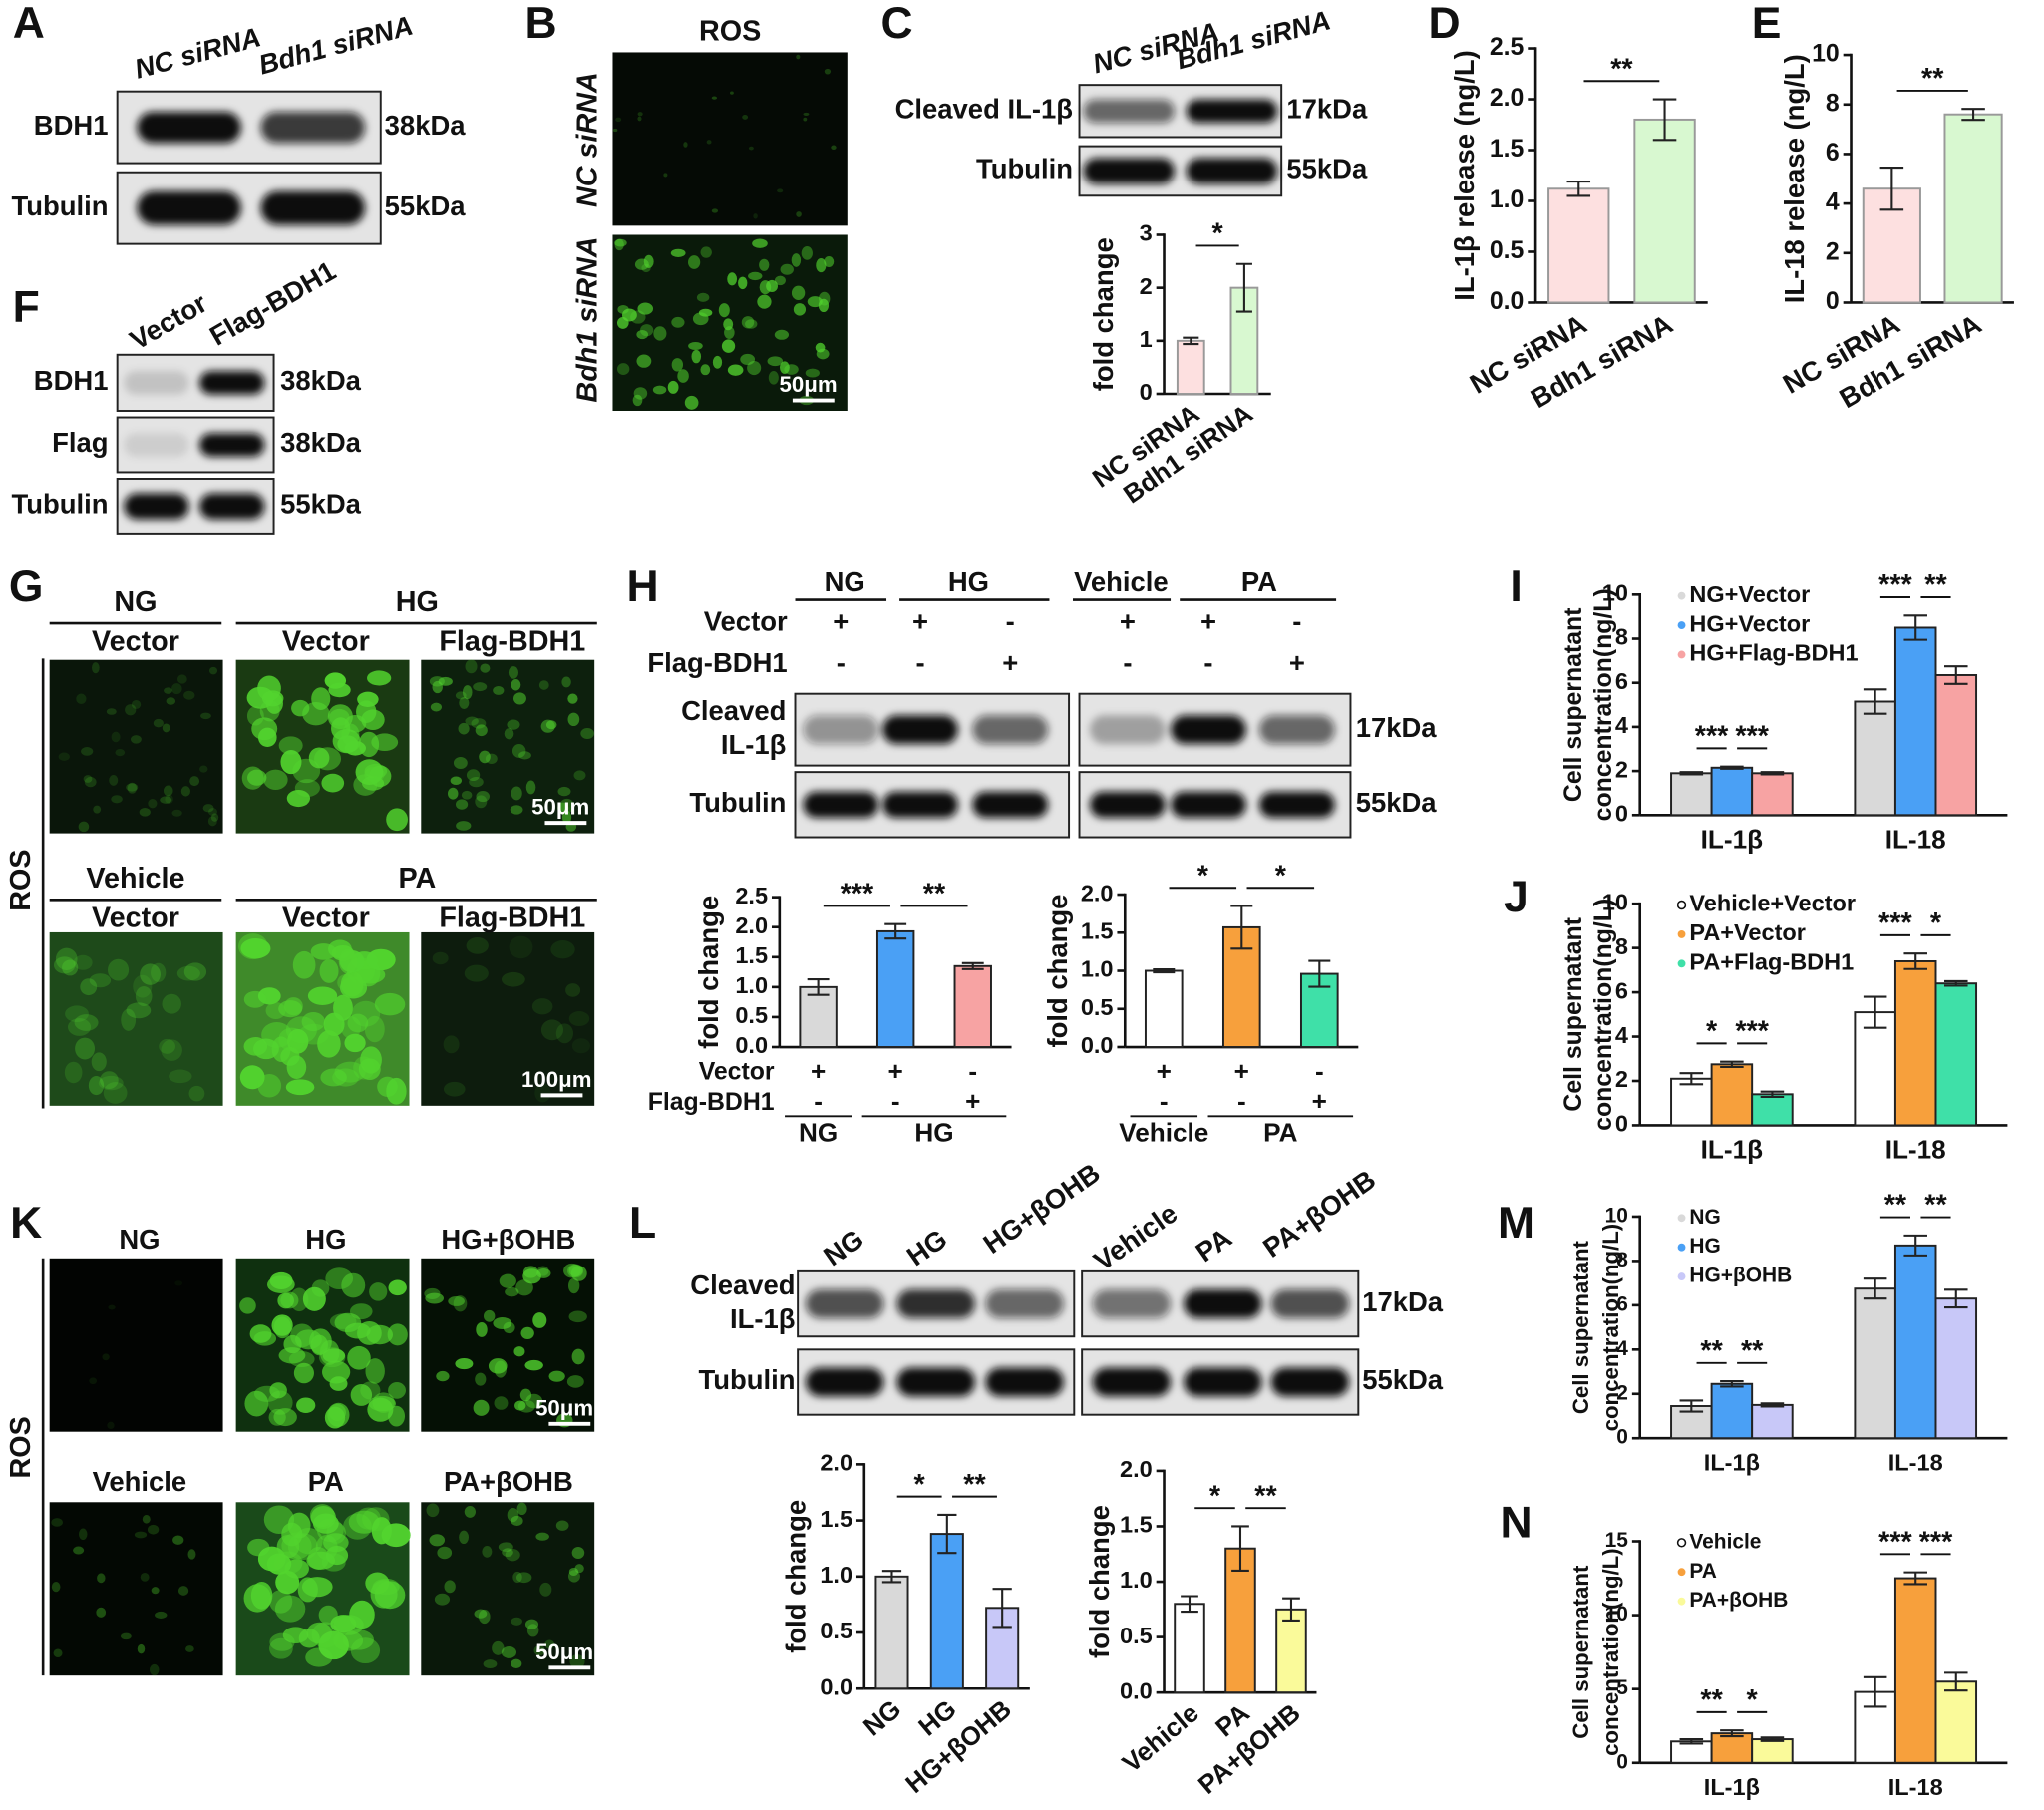  What do you see at coordinates (1445, 24) in the screenshot?
I see `panel-label: D` at bounding box center [1445, 24].